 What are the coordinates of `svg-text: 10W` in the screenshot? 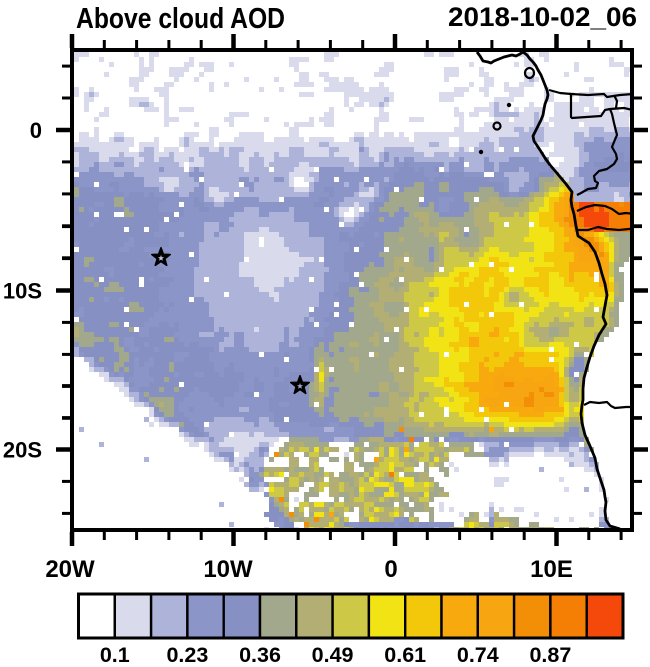 It's located at (228, 569).